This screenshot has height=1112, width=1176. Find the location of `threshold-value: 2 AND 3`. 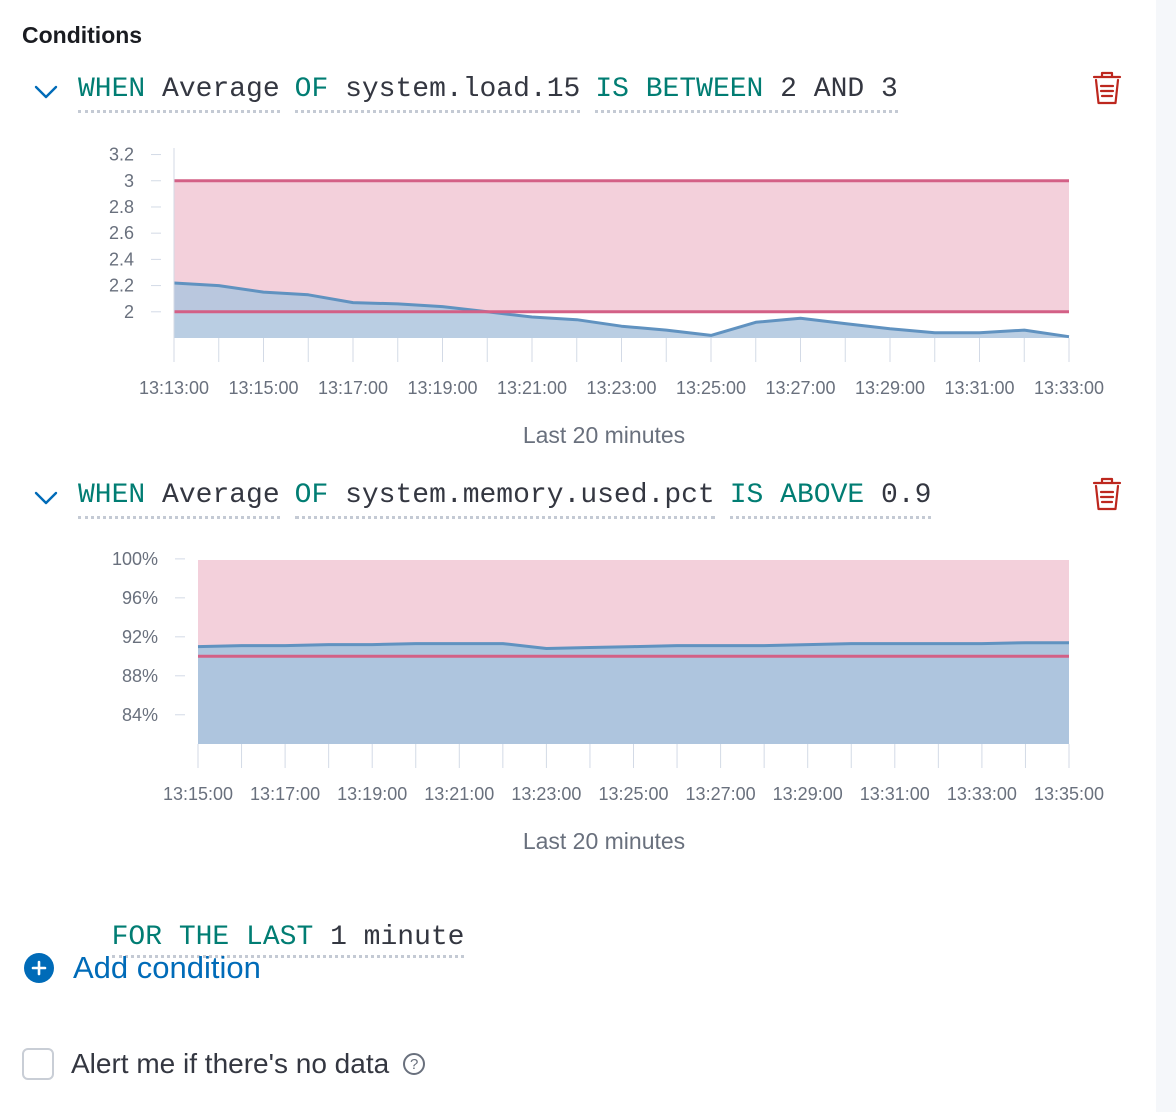

threshold-value: 2 AND 3 is located at coordinates (839, 89).